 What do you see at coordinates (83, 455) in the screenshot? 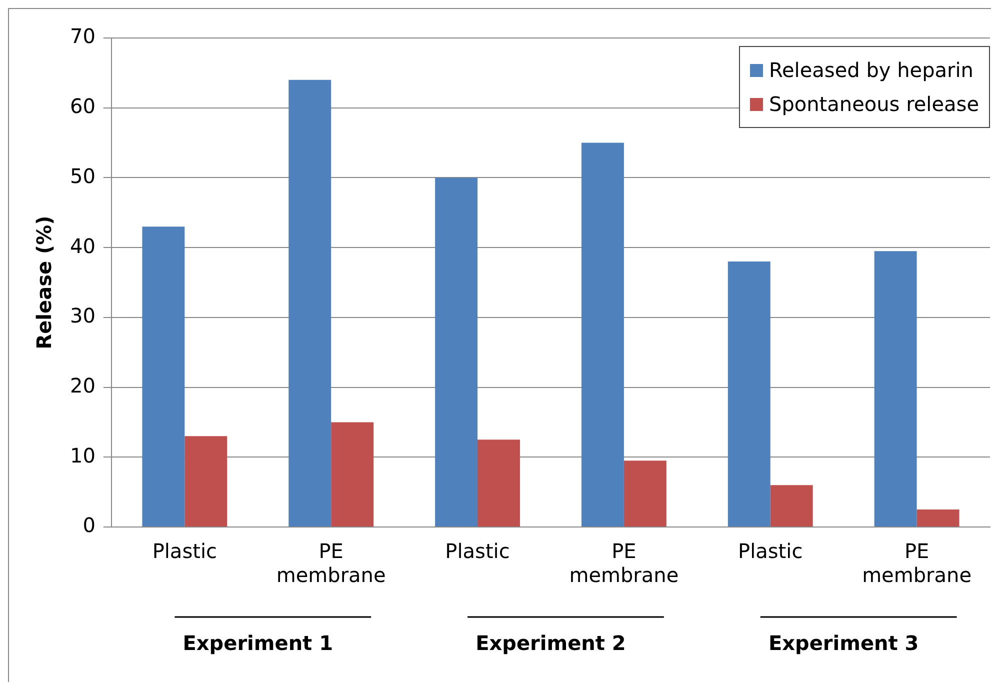
I see `y-tick-label: 10` at bounding box center [83, 455].